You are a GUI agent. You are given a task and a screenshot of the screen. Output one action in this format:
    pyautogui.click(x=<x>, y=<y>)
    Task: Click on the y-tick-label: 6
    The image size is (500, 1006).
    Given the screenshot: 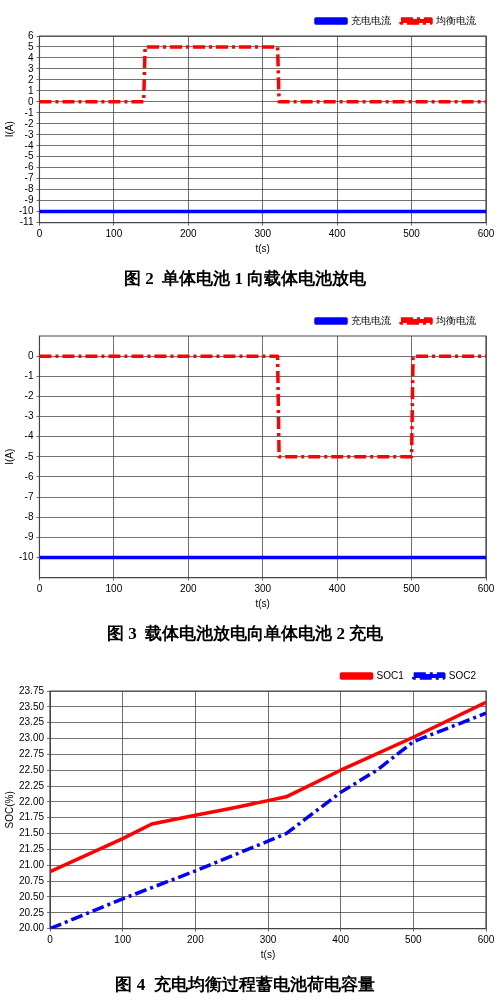 What is the action you would take?
    pyautogui.click(x=30, y=35)
    